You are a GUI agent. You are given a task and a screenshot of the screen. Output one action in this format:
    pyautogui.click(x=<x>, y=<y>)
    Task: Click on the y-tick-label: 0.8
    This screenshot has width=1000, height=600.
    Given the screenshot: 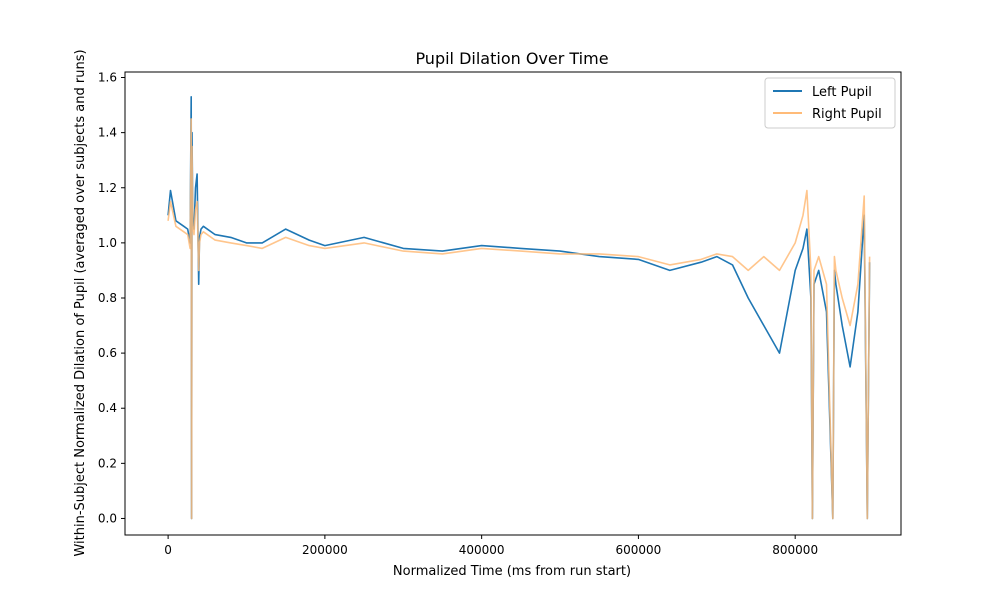 What is the action you would take?
    pyautogui.click(x=107, y=298)
    